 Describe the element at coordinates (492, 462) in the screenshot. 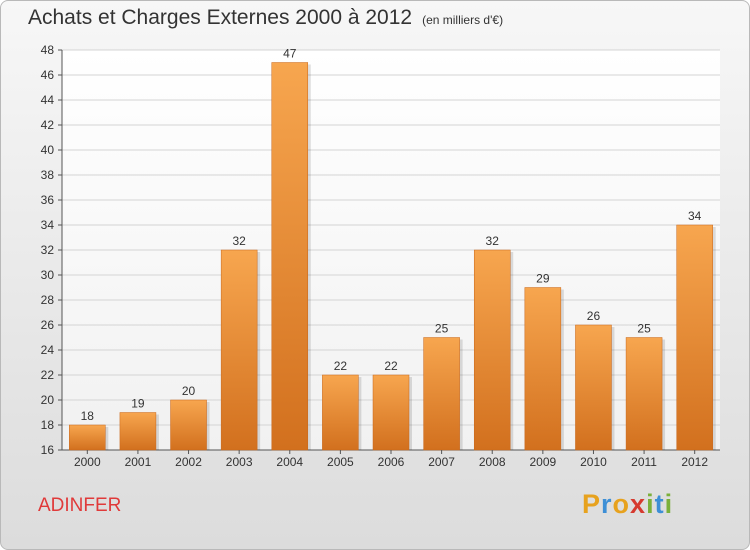

I see `x-tick-label: 2008` at that location.